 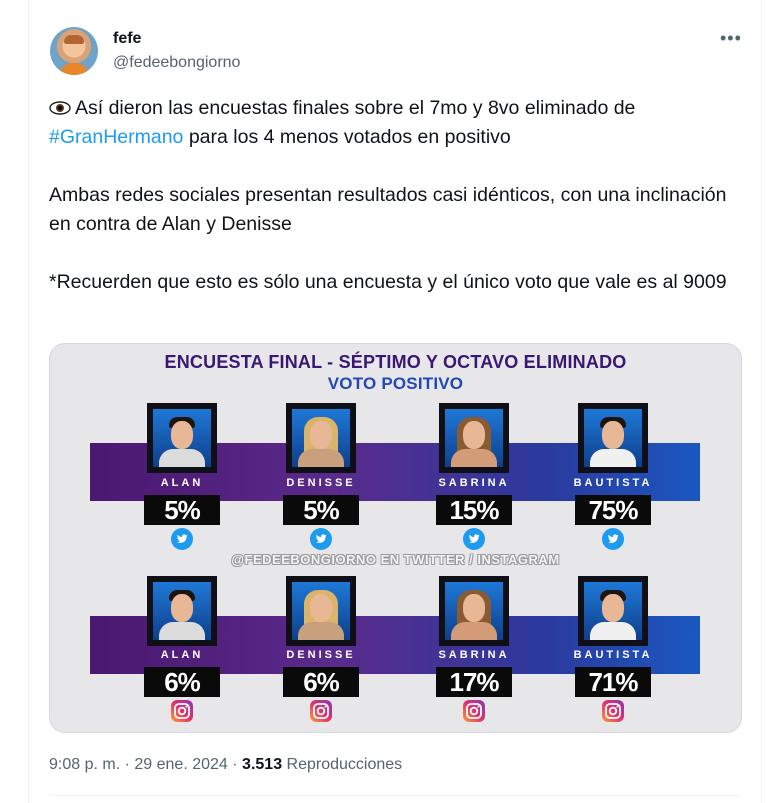 What do you see at coordinates (28, 401) in the screenshot?
I see `frame-border-left` at bounding box center [28, 401].